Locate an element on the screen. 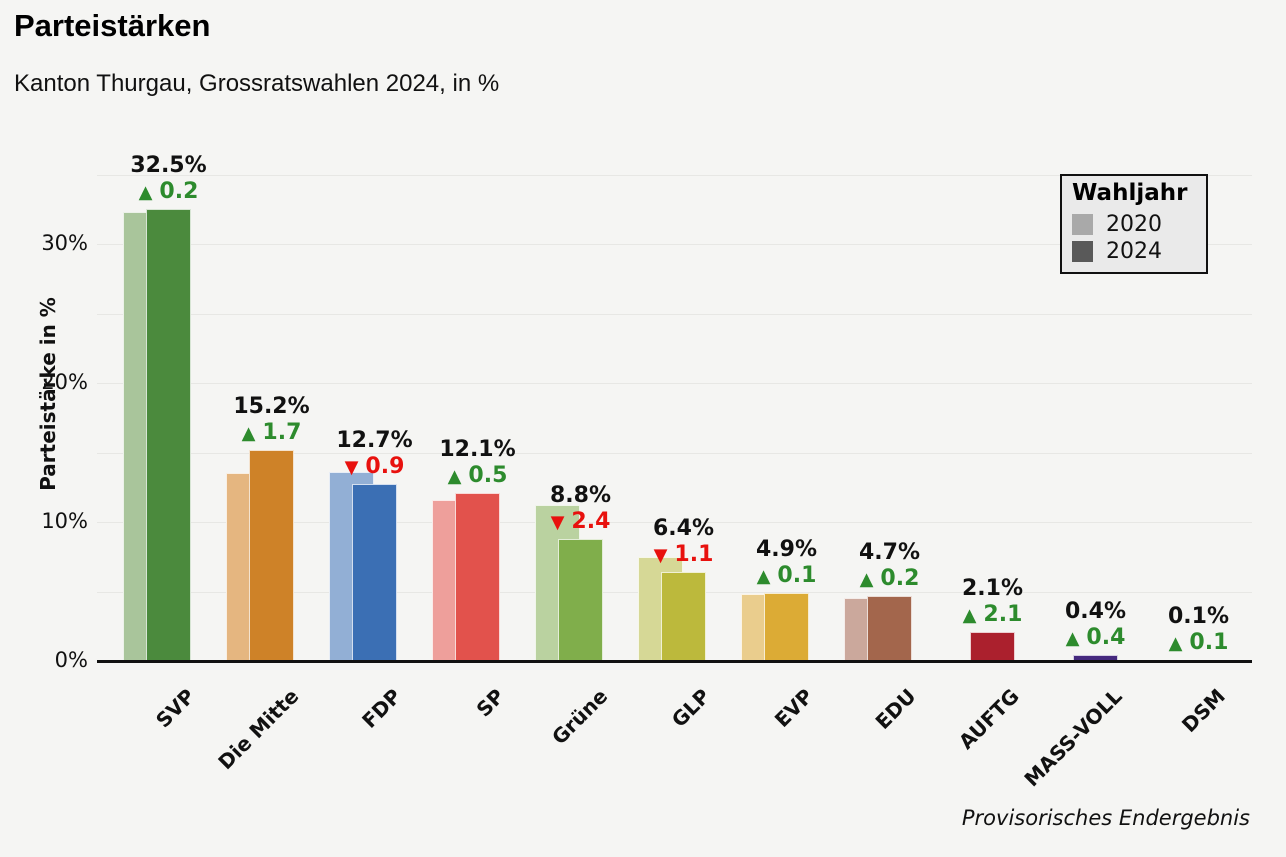  label-group-fdp: 12.7% ▼ 0.9 is located at coordinates (374, 454).